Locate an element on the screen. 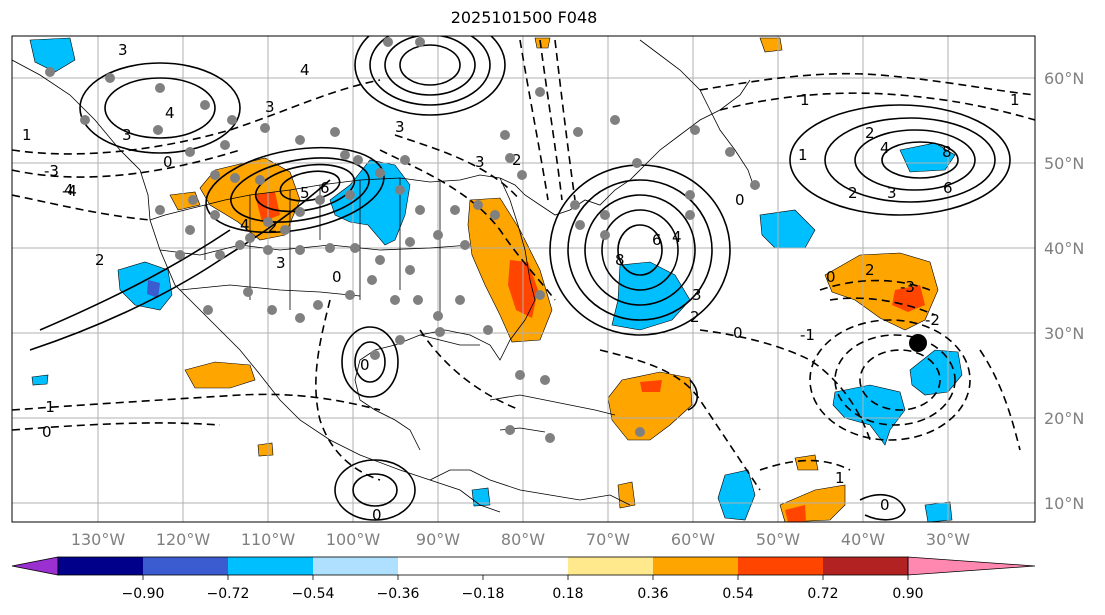 The width and height of the screenshot is (1105, 615). highlighted-station-marker is located at coordinates (918, 343).